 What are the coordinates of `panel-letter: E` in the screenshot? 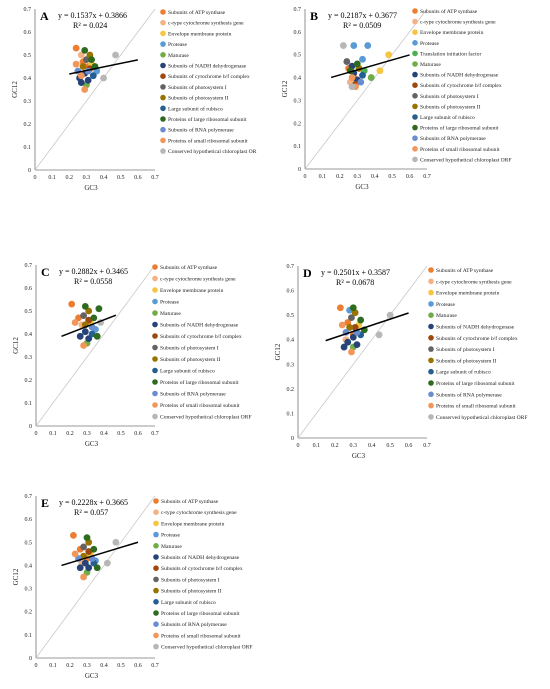 It's located at (45, 503).